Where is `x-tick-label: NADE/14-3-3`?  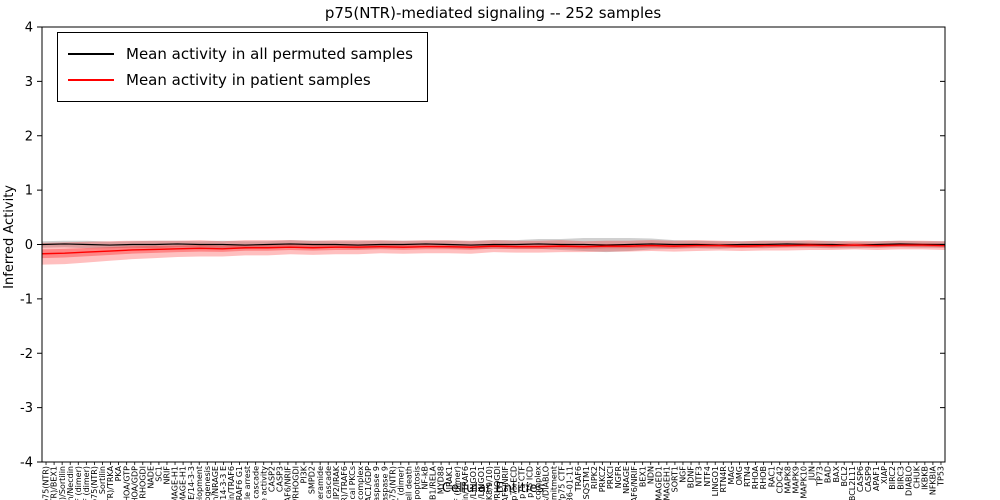 x-tick-label: NADE/14-3-3 is located at coordinates (191, 483).